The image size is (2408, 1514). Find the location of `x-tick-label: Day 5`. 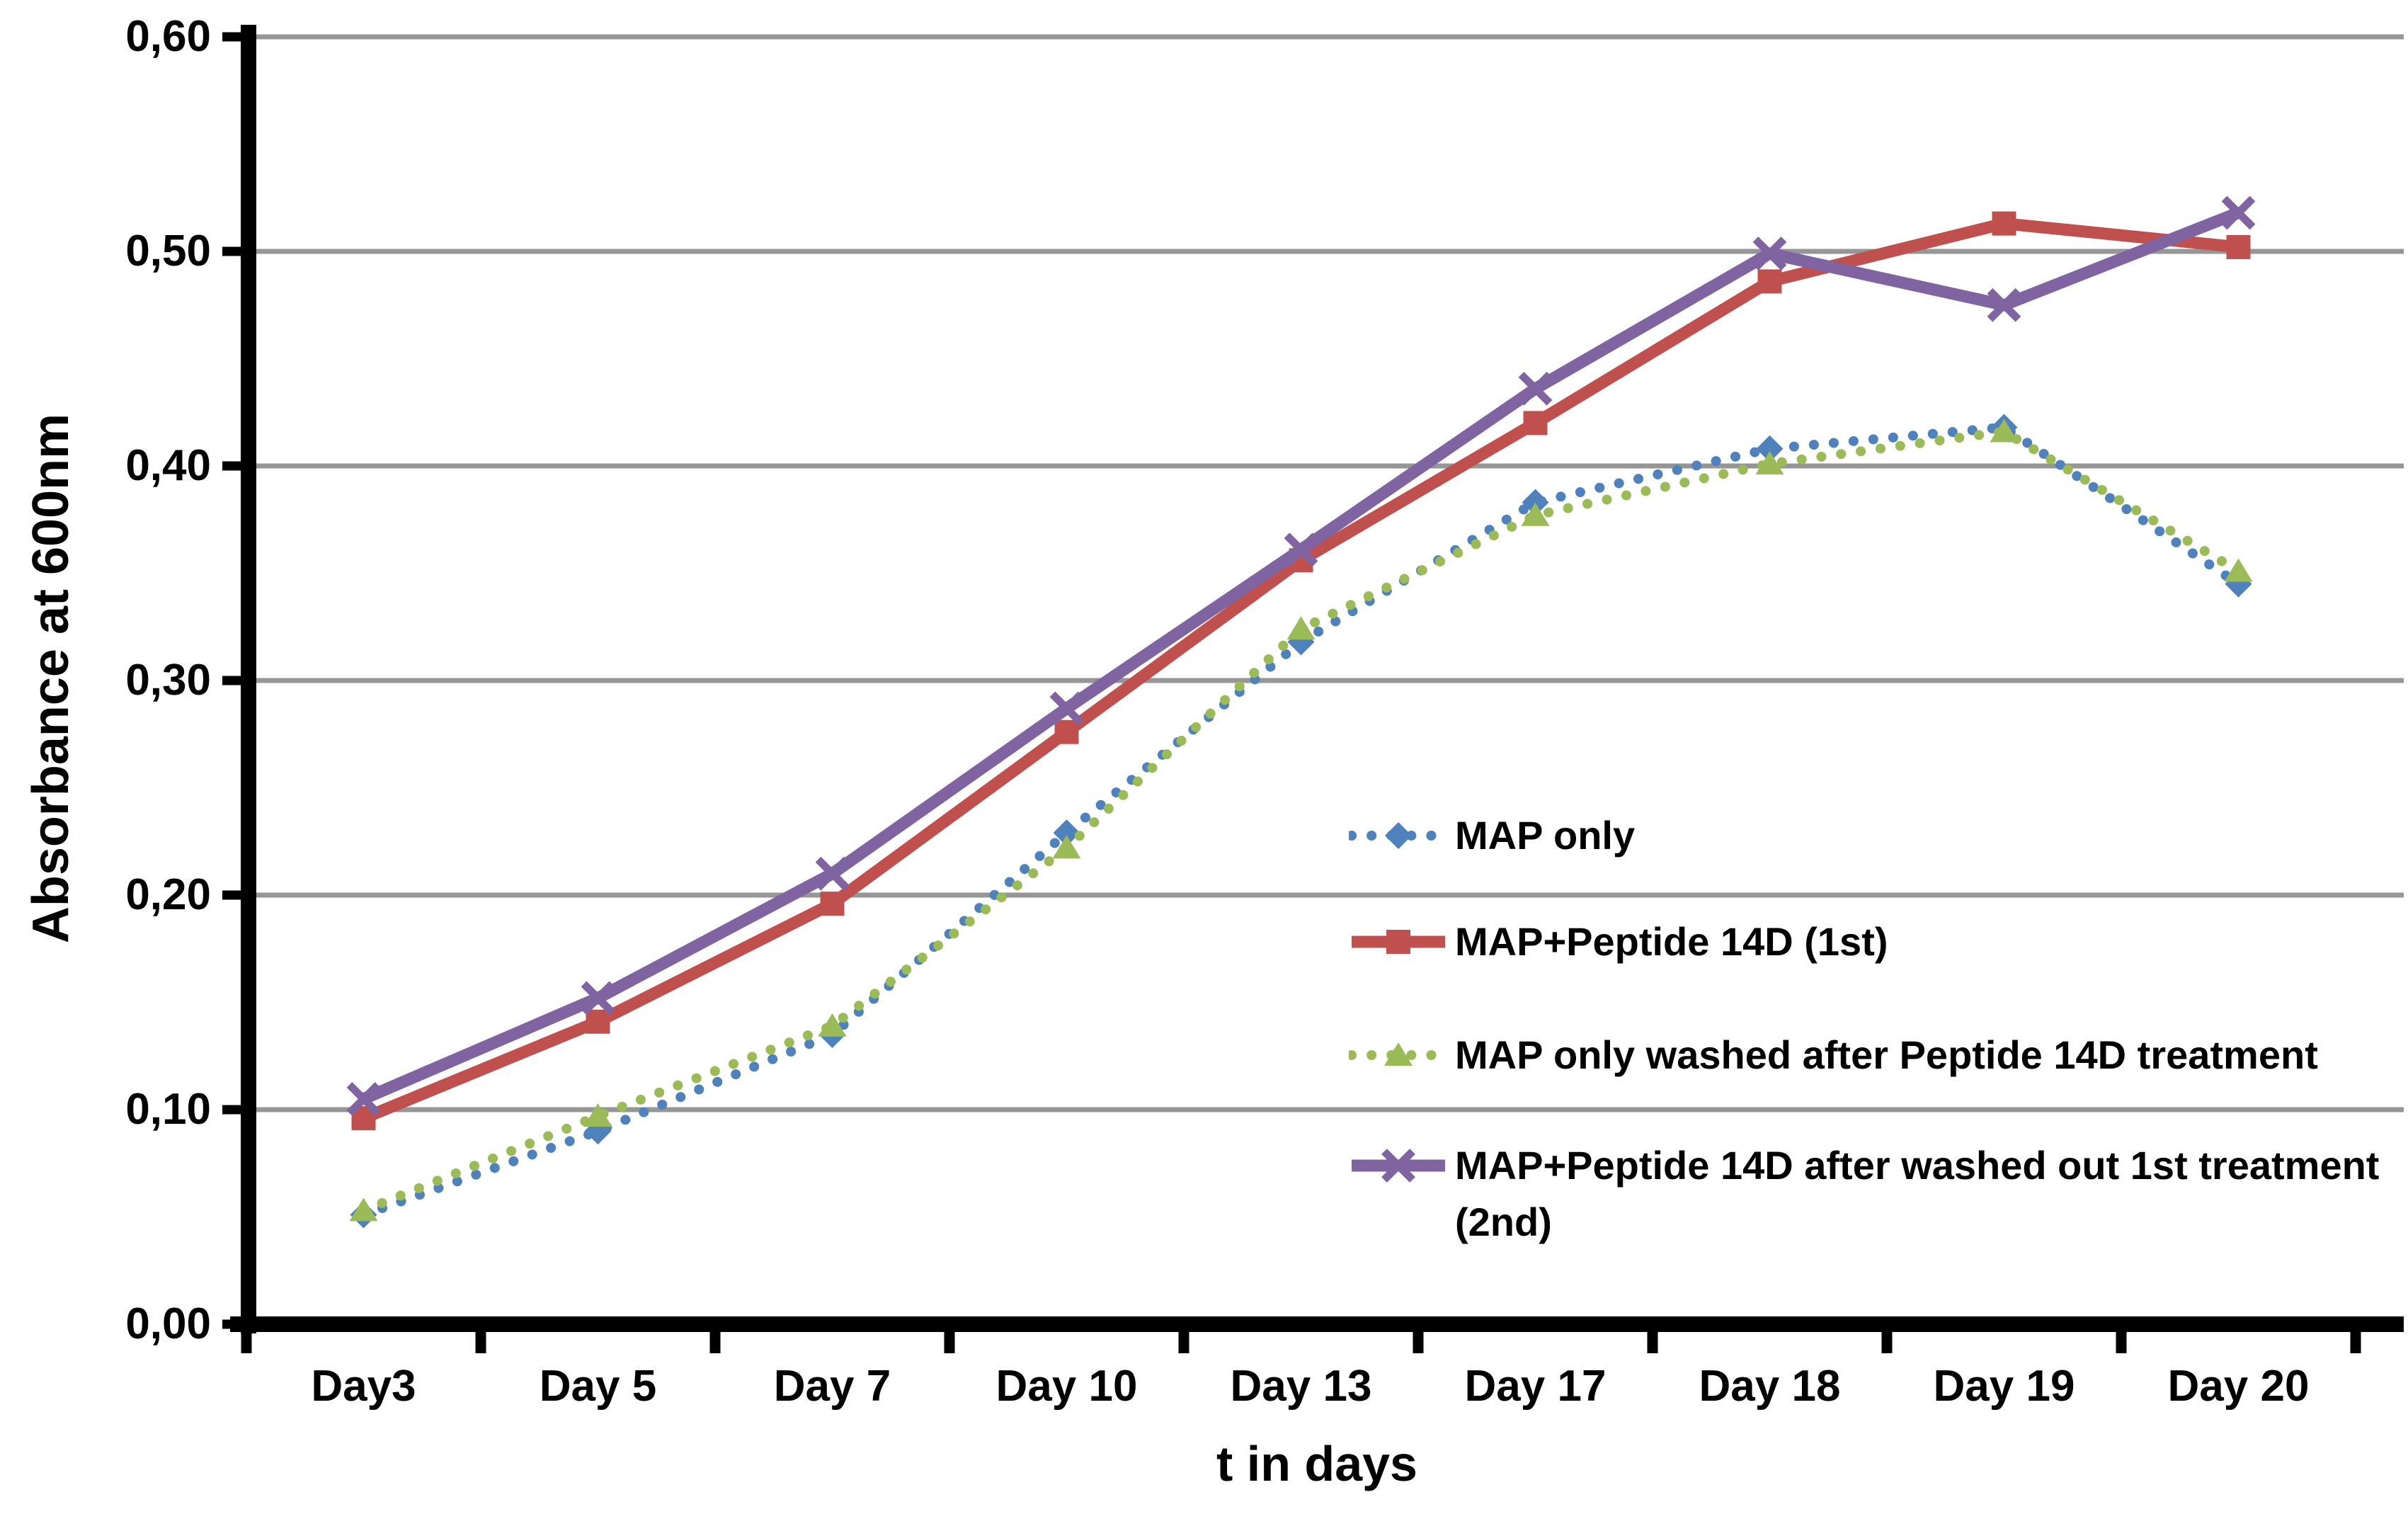

x-tick-label: Day 5 is located at coordinates (598, 1386).